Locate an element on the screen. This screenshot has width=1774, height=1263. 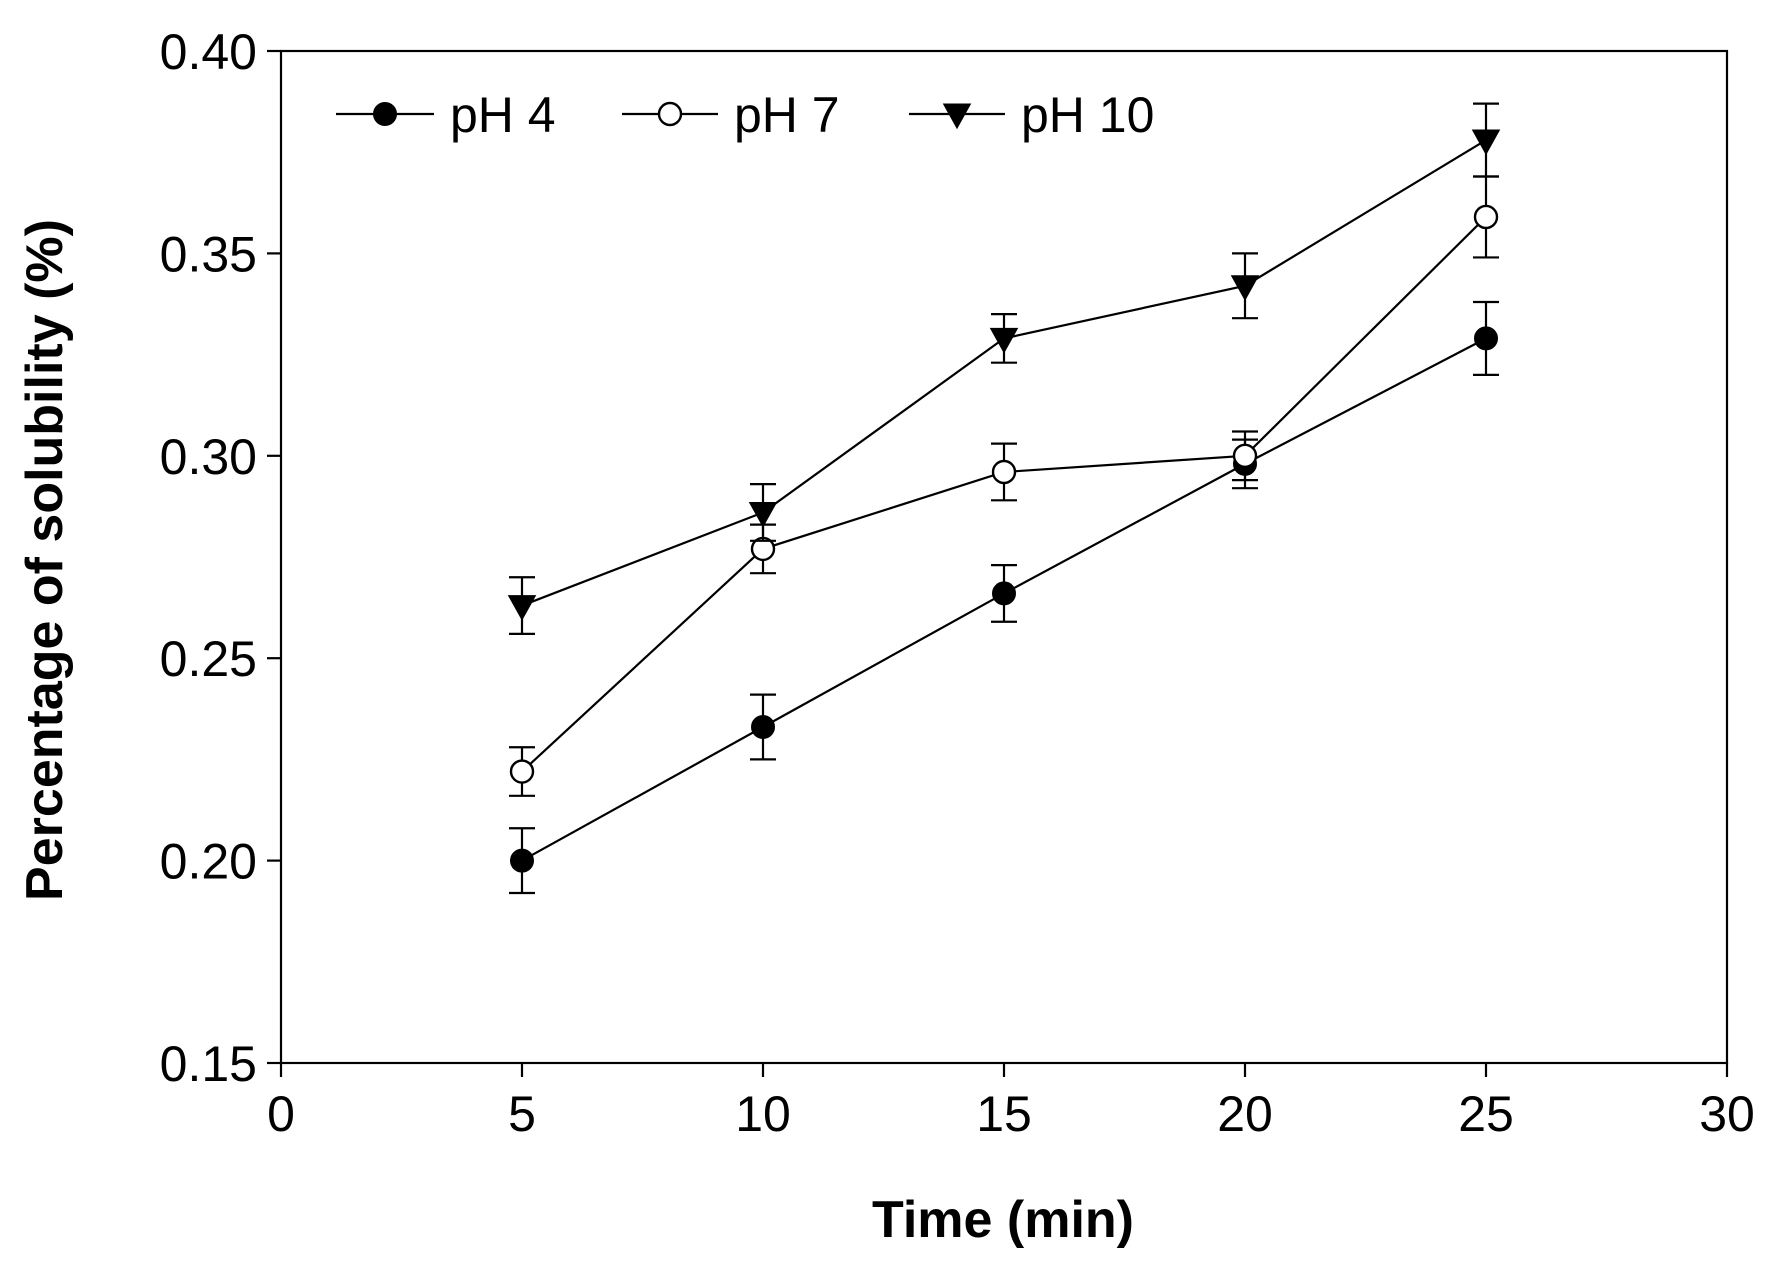
legend-item: pH 10 is located at coordinates (1031, 115).